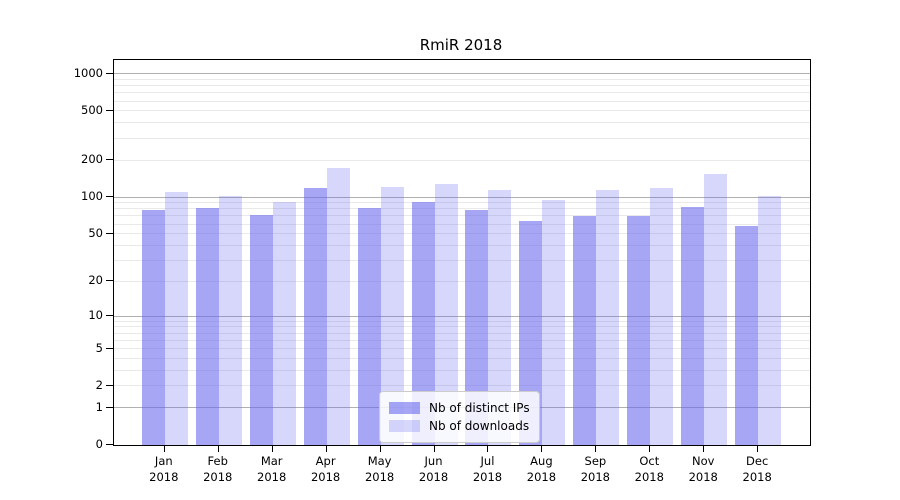  I want to click on bar-distinct-ips-jan, so click(153, 327).